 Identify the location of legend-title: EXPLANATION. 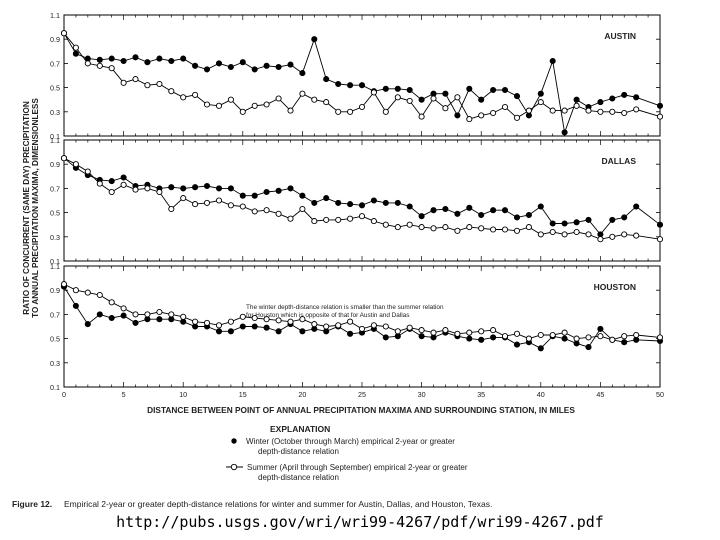
(300, 429).